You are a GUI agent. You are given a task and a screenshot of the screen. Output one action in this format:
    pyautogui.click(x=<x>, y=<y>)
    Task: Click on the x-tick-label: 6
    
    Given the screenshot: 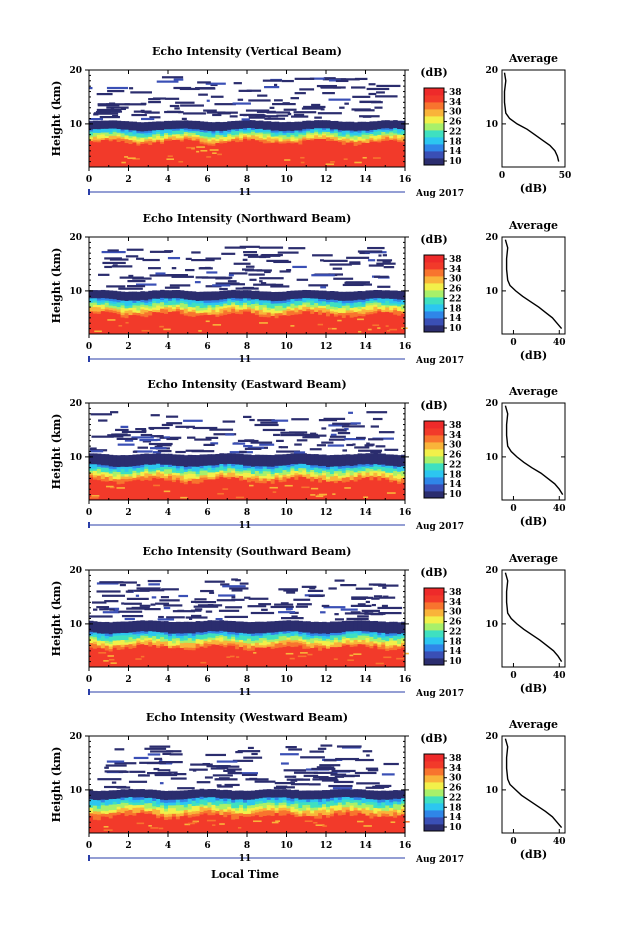 What is the action you would take?
    pyautogui.click(x=207, y=347)
    